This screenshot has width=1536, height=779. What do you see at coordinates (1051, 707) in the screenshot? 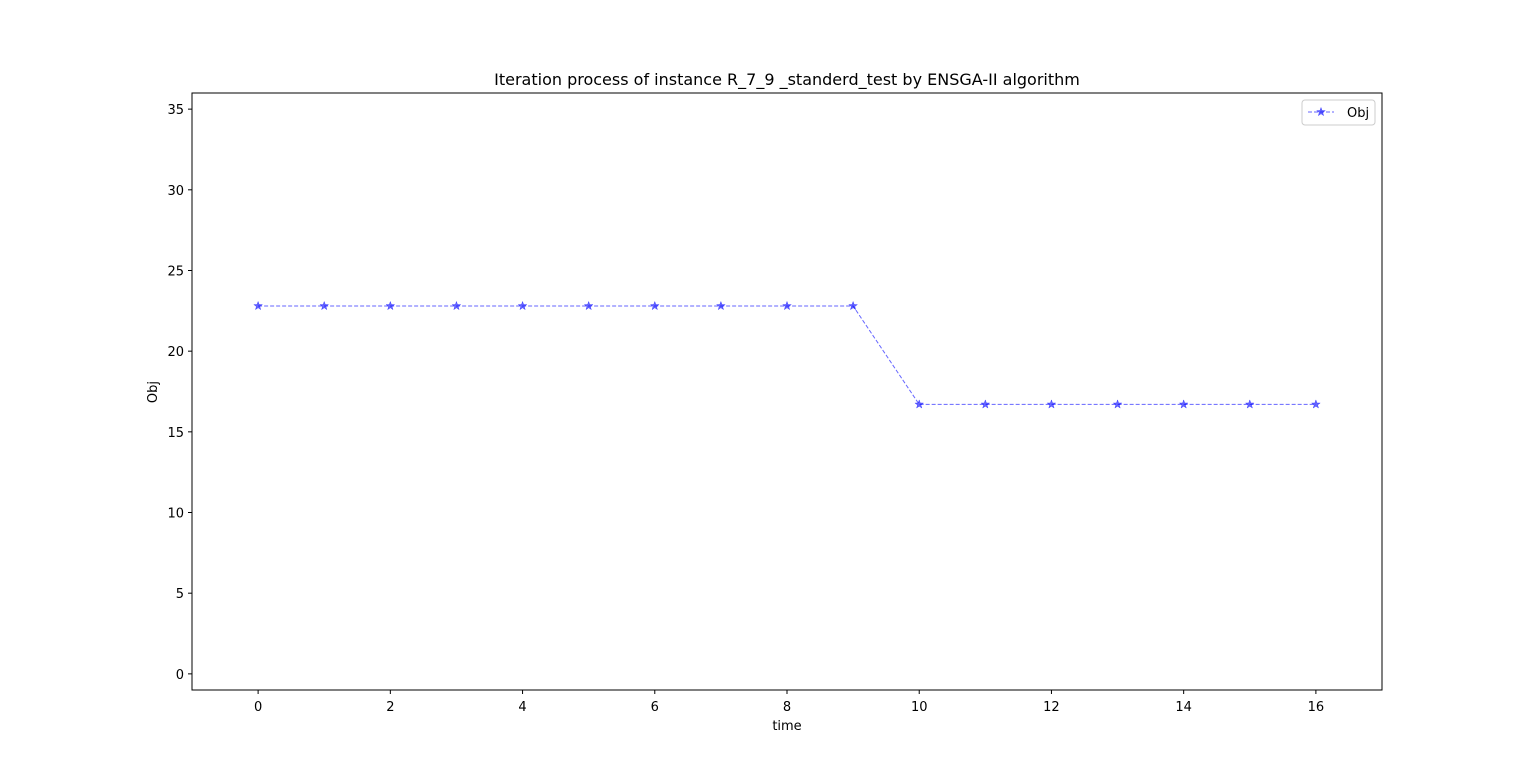
I see `x-tick-label: 12` at bounding box center [1051, 707].